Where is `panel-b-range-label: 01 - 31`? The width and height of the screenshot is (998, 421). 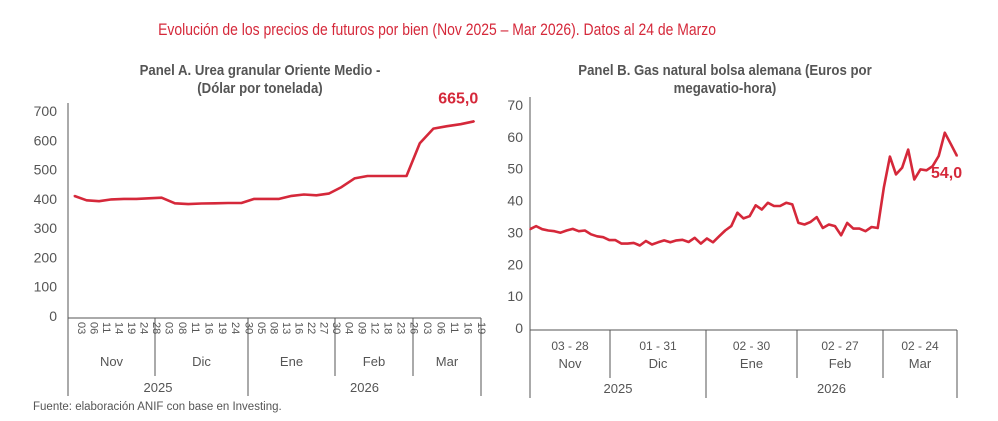
panel-b-range-label: 01 - 31 is located at coordinates (658, 346).